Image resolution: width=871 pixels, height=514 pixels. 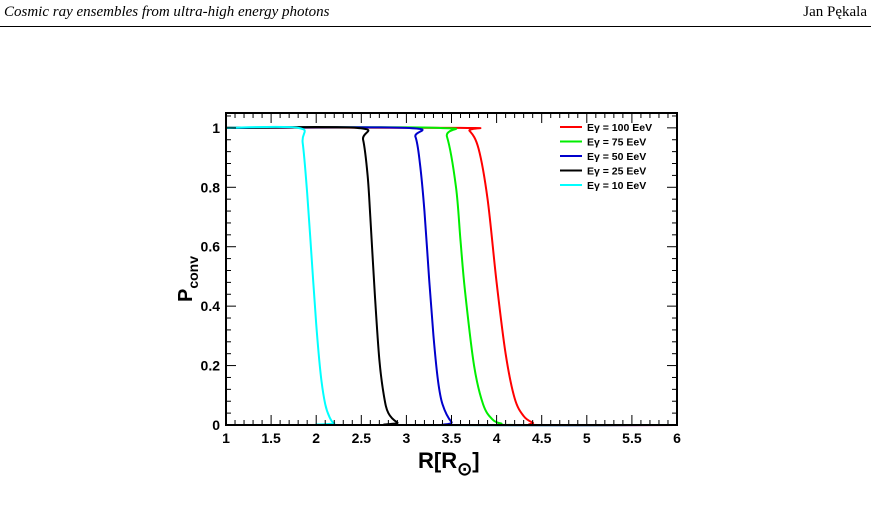 What do you see at coordinates (226, 438) in the screenshot?
I see `x-tick-label: 1` at bounding box center [226, 438].